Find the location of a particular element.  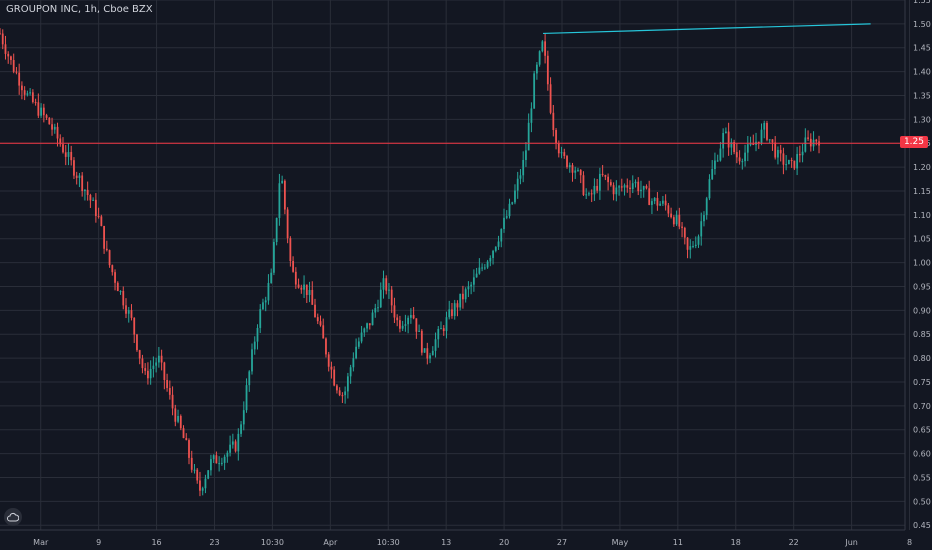

y-tick-label: 0.60 is located at coordinates (922, 454).